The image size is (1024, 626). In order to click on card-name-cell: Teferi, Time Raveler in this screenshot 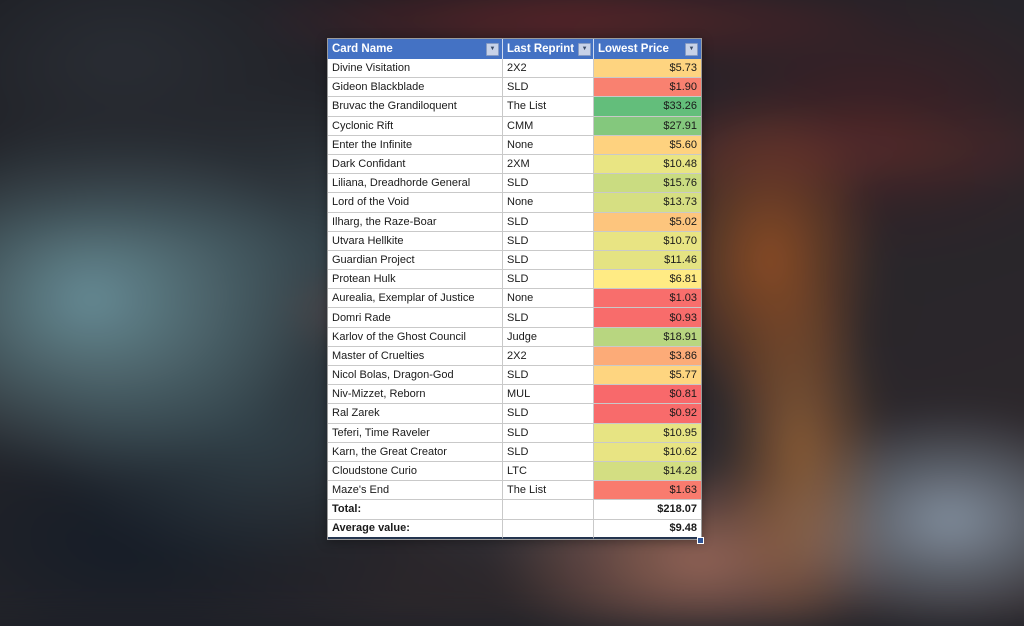, I will do `click(415, 433)`.